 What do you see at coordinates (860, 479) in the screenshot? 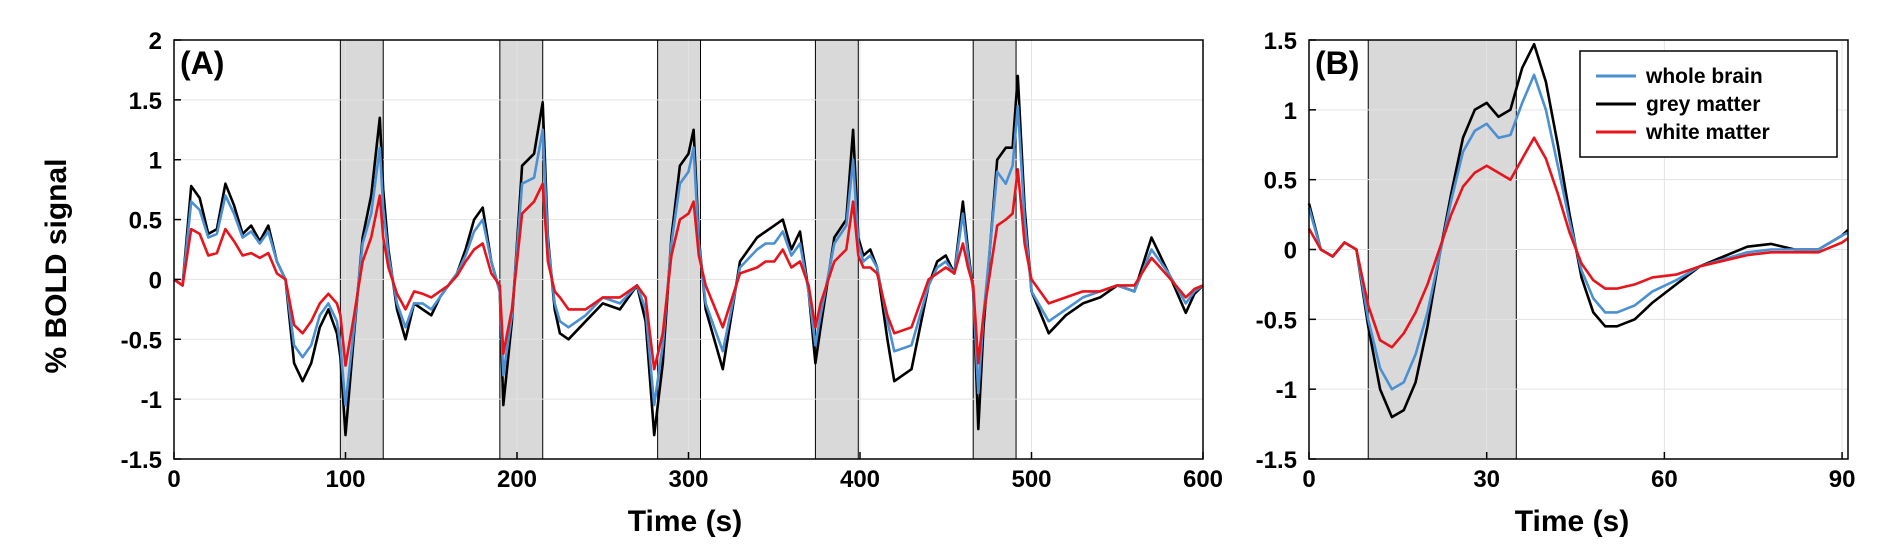
I see `x-tick-label: 400` at bounding box center [860, 479].